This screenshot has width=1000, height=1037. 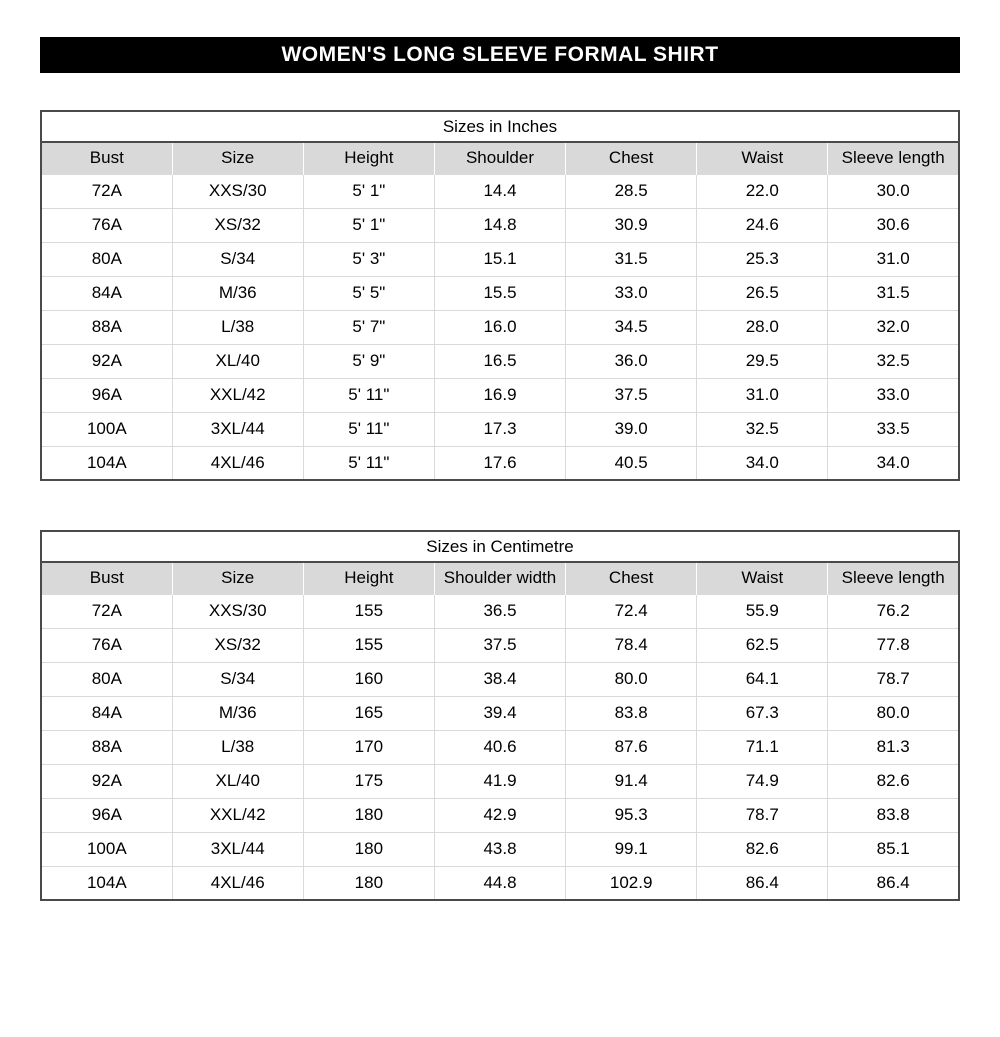 I want to click on table-cell: 99.1, so click(x=631, y=849).